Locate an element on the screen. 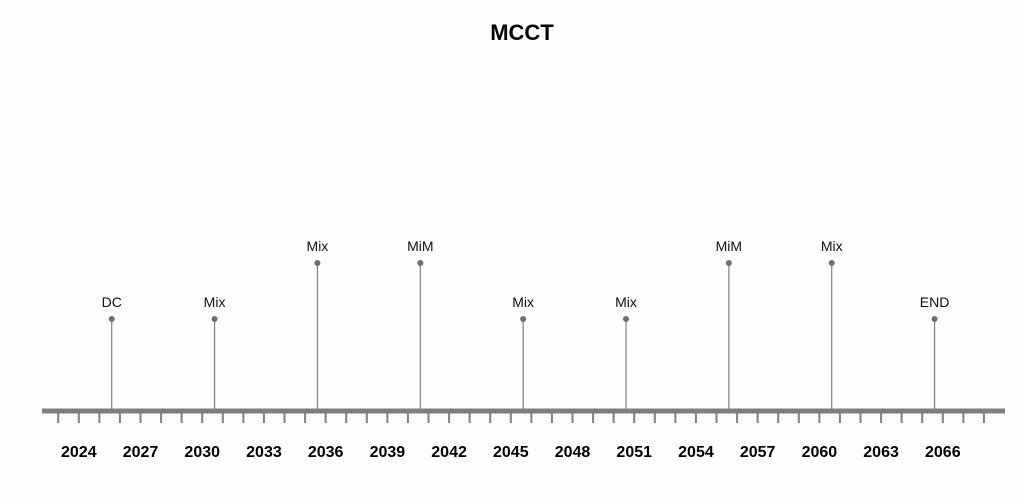 The height and width of the screenshot is (499, 1024). tick-label: 2060 is located at coordinates (820, 452).